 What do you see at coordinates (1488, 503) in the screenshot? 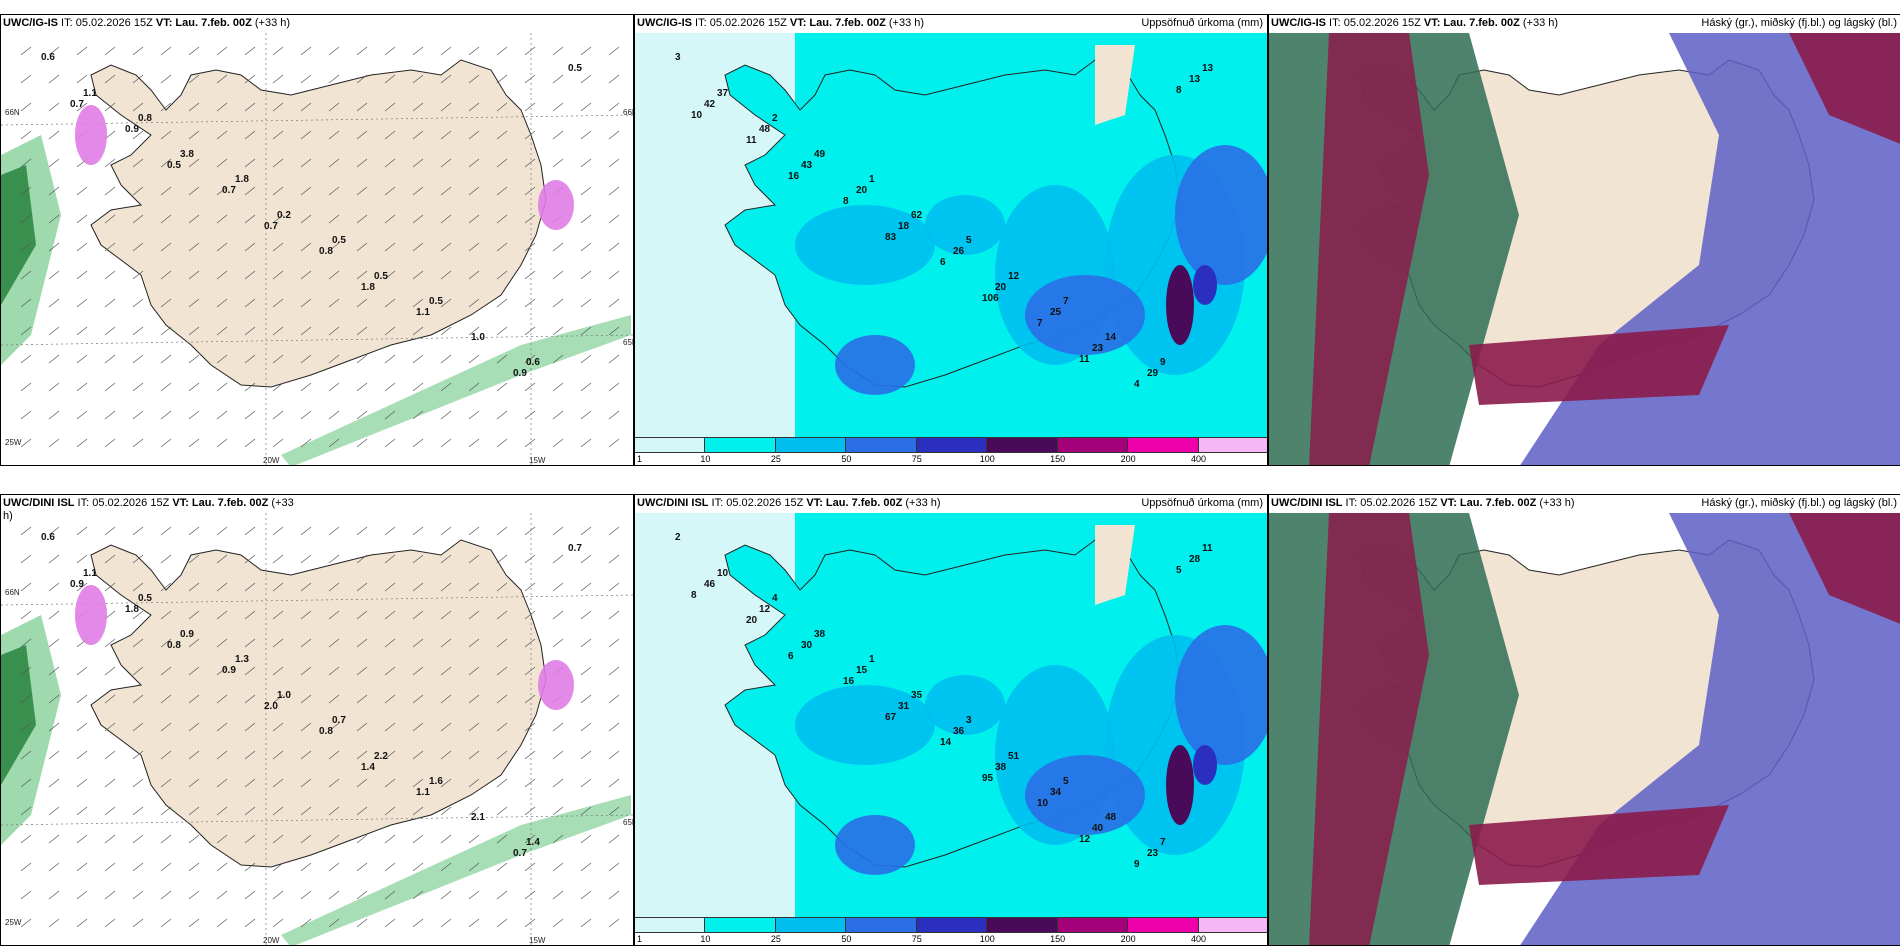
I see `valid-time-label: VT: Lau. 7.feb. 00Z` at bounding box center [1488, 503].